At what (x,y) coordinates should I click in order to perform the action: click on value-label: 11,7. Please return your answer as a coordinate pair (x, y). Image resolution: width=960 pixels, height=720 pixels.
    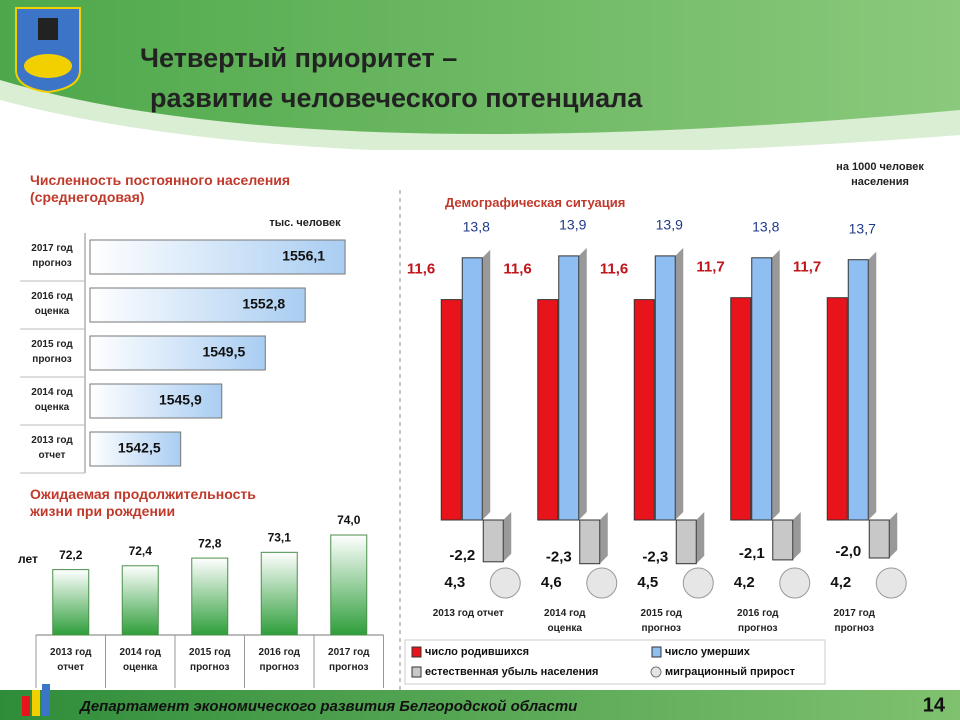
    Looking at the image, I should click on (807, 267).